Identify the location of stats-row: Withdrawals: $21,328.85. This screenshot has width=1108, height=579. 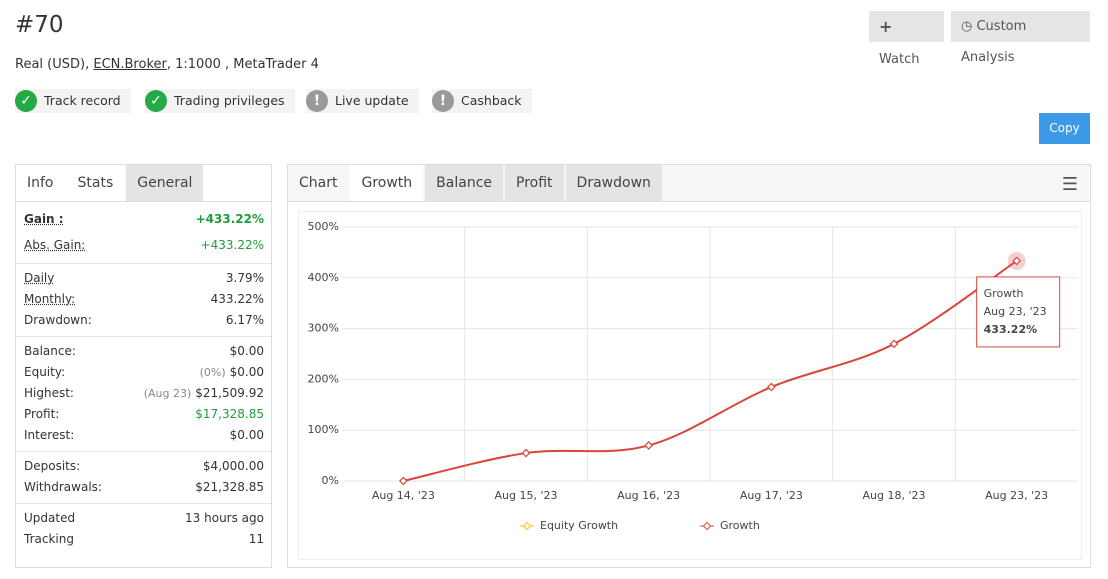
(144, 487).